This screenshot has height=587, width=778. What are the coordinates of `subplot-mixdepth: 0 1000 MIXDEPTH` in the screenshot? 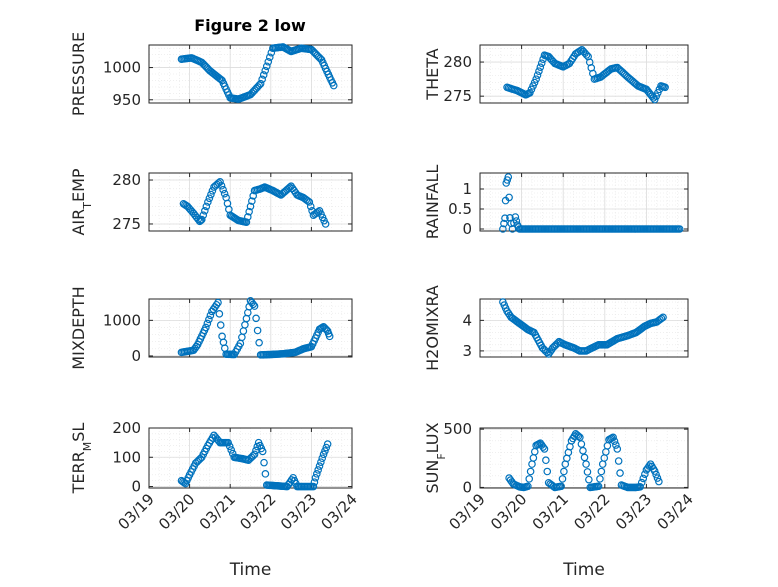 It's located at (211, 328).